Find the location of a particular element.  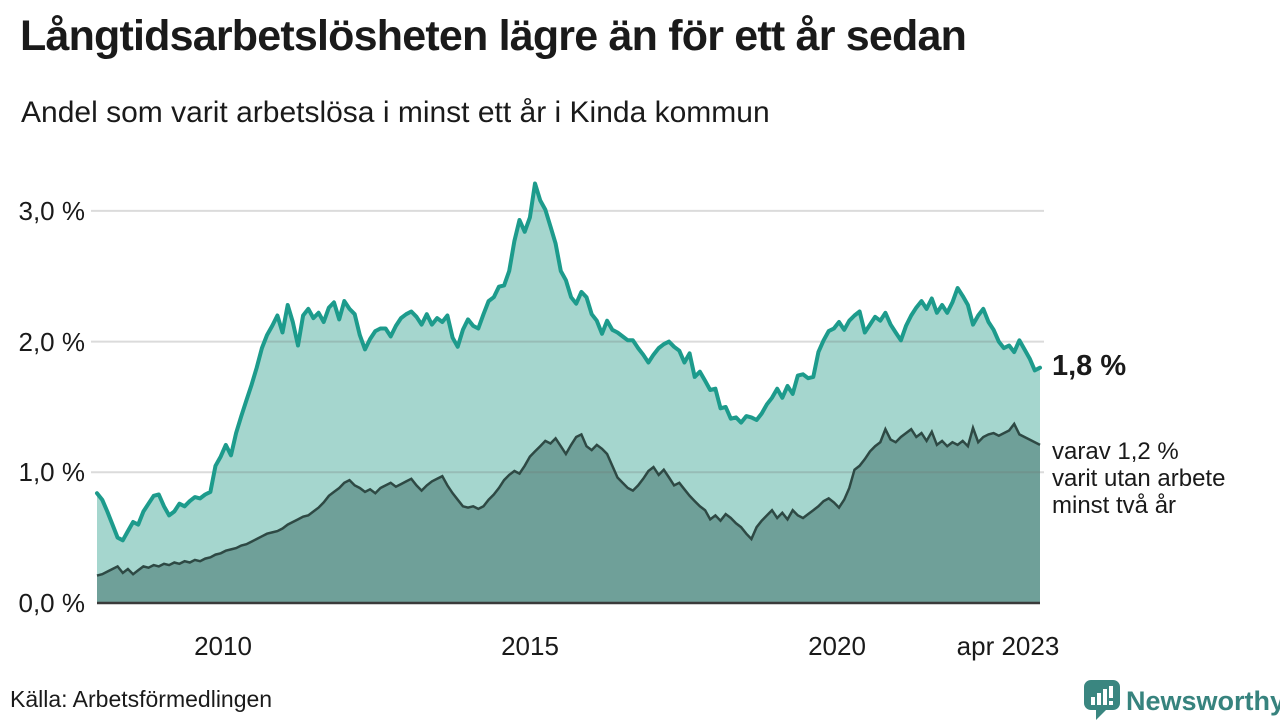

newsworthy-logo-icon is located at coordinates (1102, 700).